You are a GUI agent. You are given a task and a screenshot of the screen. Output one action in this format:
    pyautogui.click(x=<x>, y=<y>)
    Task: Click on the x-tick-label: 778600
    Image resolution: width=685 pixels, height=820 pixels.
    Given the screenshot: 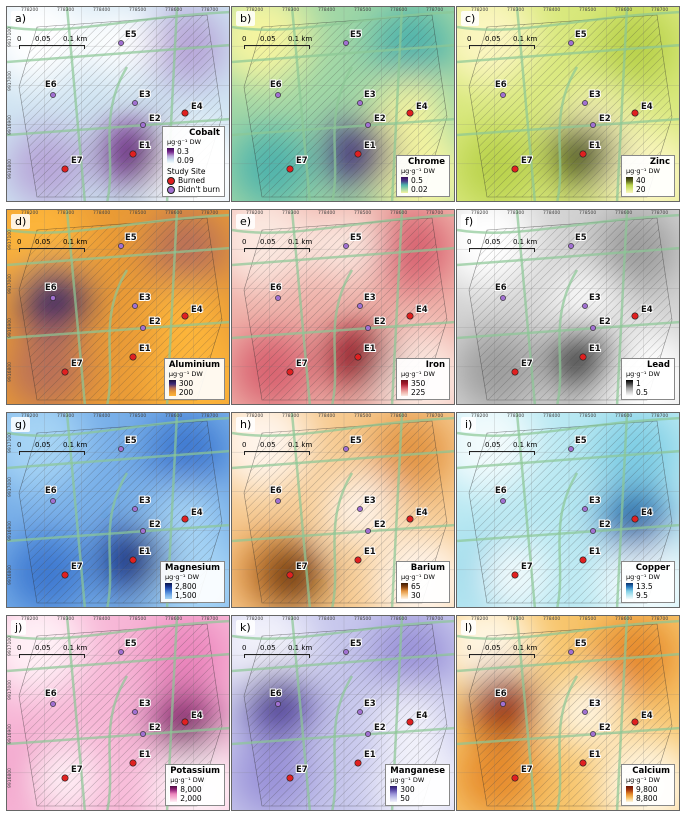 What is the action you would take?
    pyautogui.click(x=624, y=10)
    